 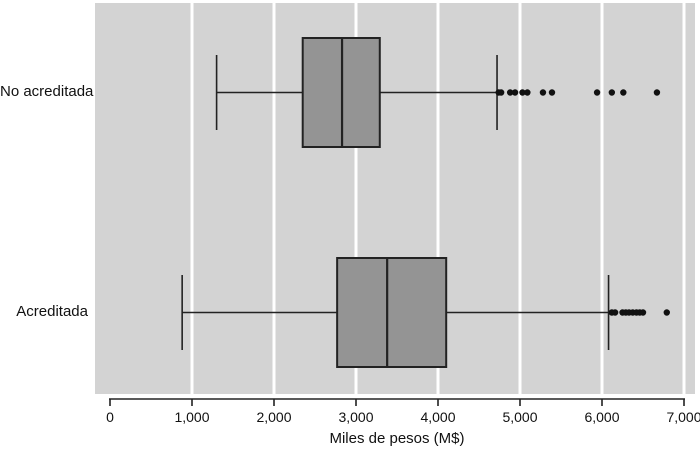 I want to click on x-tick-label: 4,000, so click(x=437, y=417).